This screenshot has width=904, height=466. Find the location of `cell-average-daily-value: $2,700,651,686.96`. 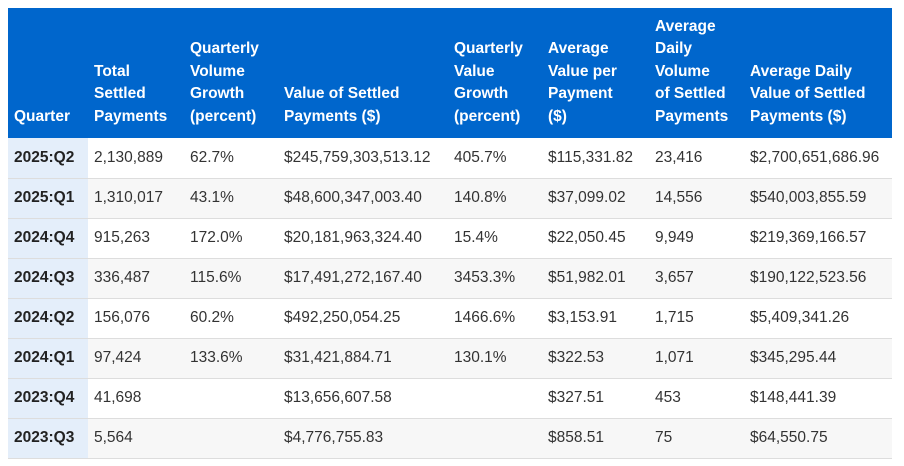

cell-average-daily-value: $2,700,651,686.96 is located at coordinates (815, 157).